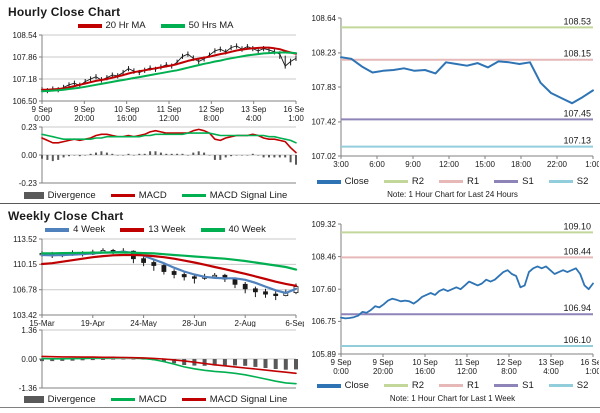 The image size is (600, 413). I want to click on svg-text: 109.32, so click(323, 224).